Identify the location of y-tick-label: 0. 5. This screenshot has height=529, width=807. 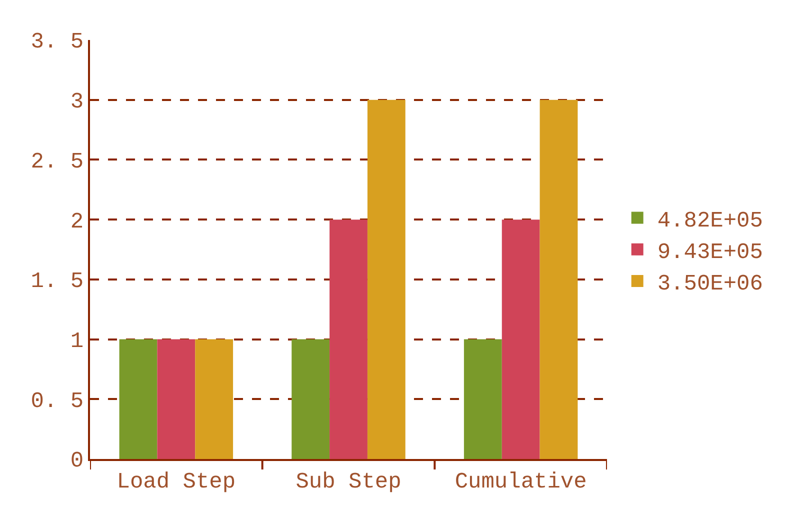
(57, 401).